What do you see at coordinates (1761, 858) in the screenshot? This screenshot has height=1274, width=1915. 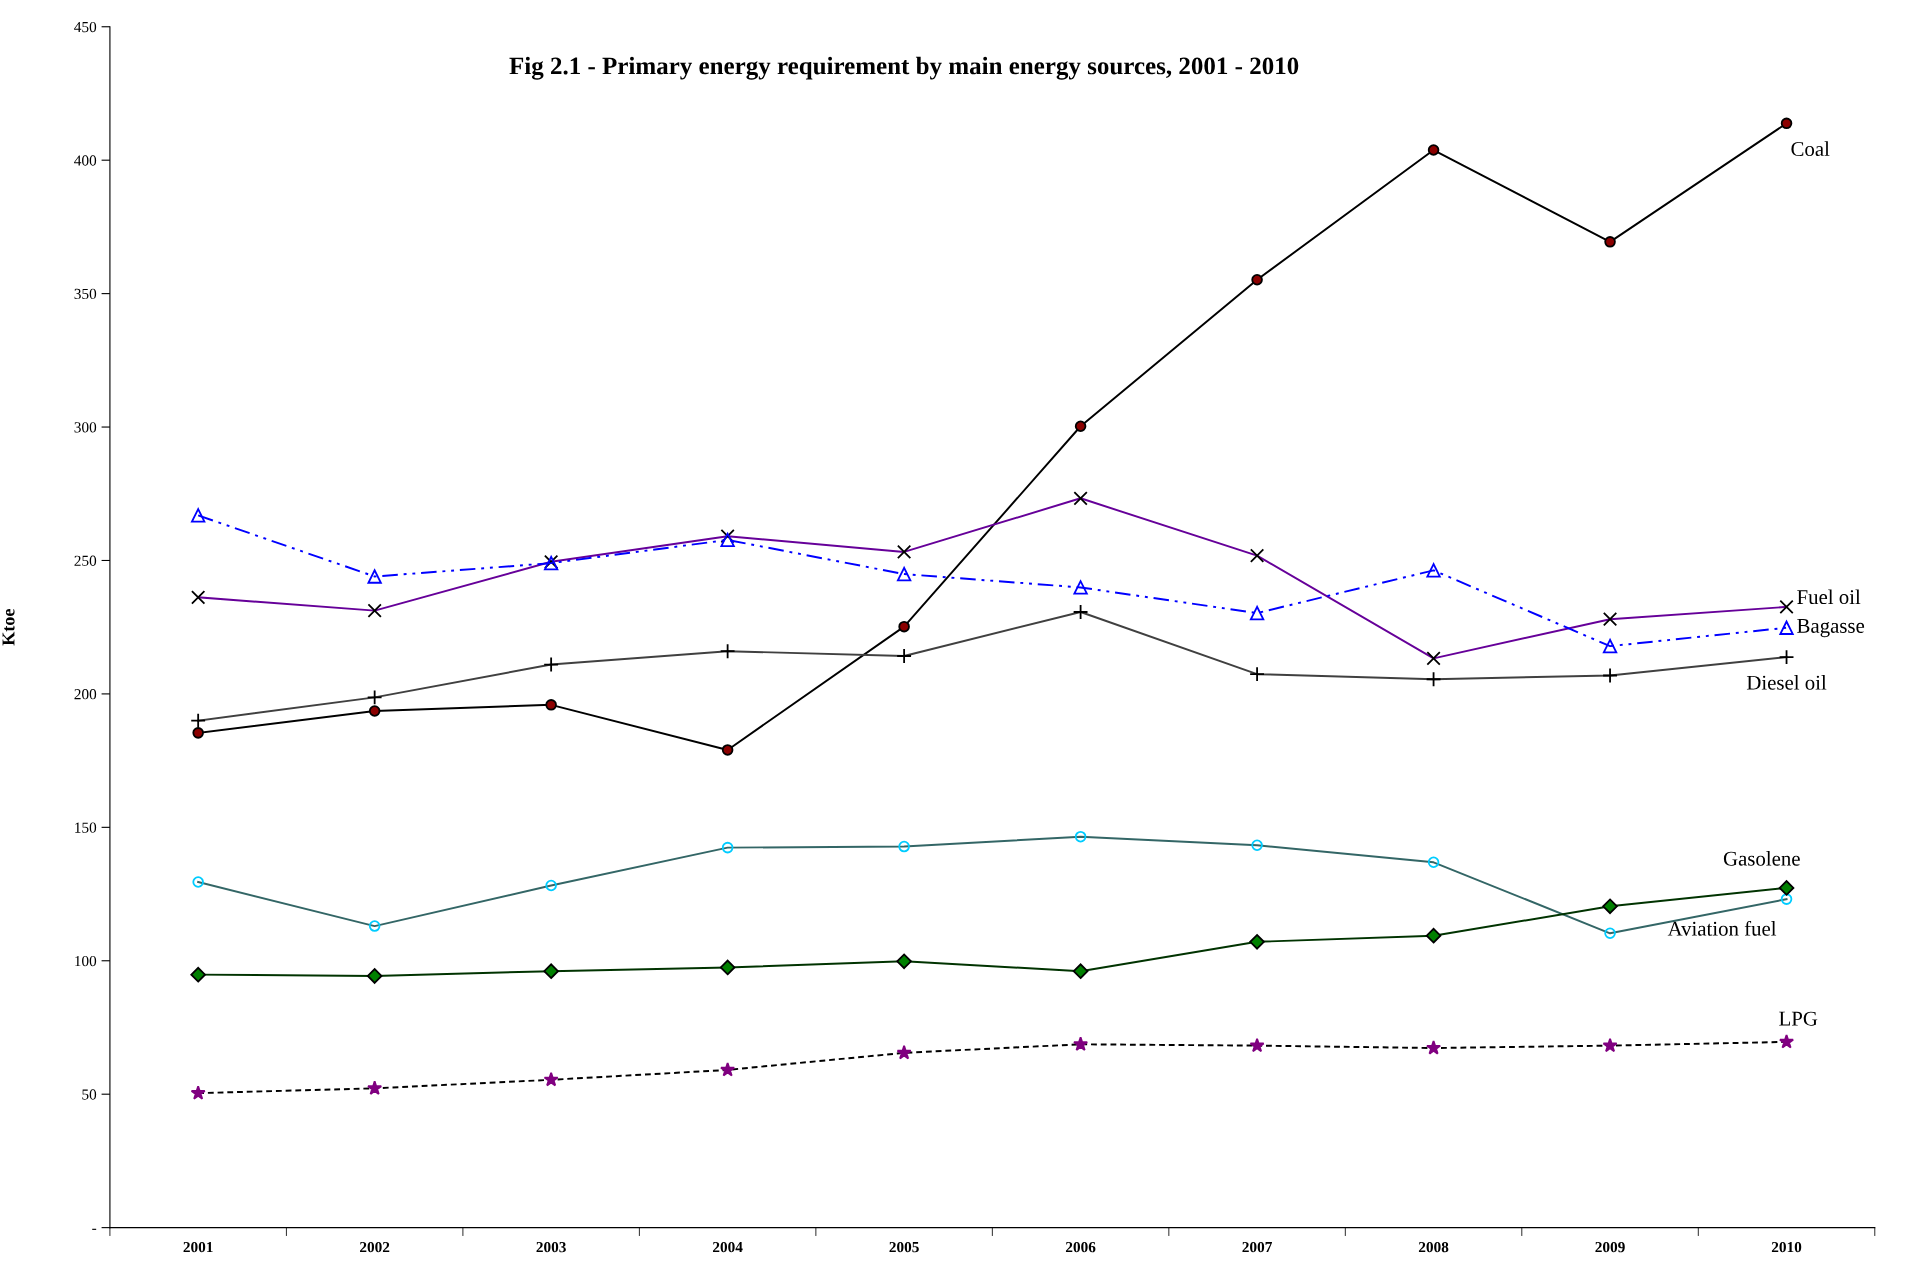 I see `series-label: Gasolene` at bounding box center [1761, 858].